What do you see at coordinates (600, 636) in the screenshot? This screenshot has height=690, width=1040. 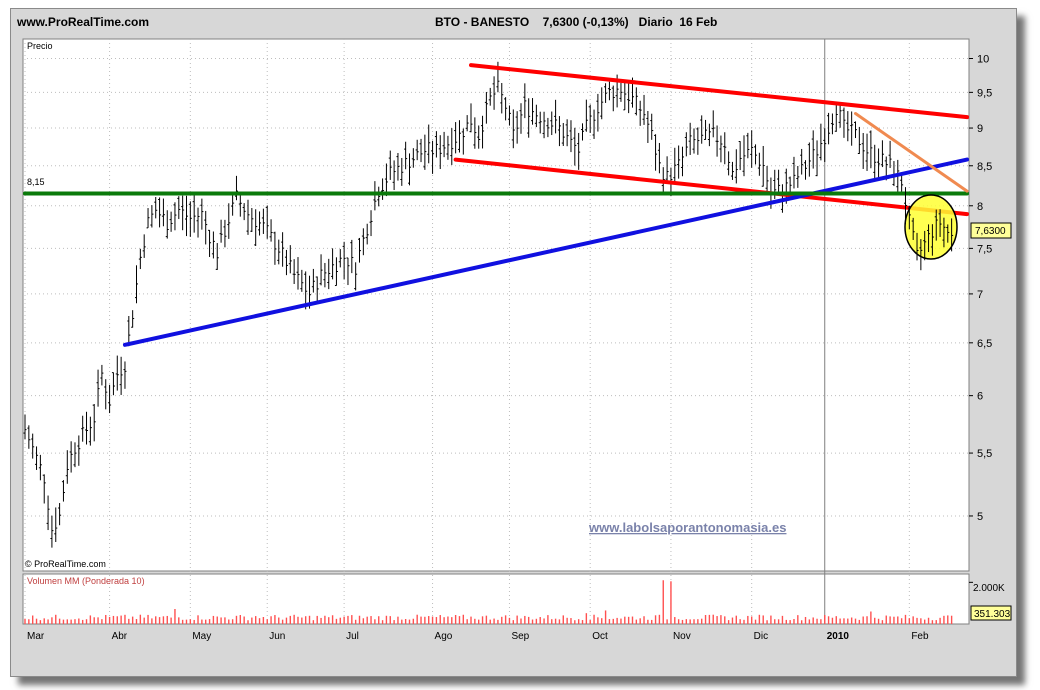 I see `x-tick-label: Oct` at bounding box center [600, 636].